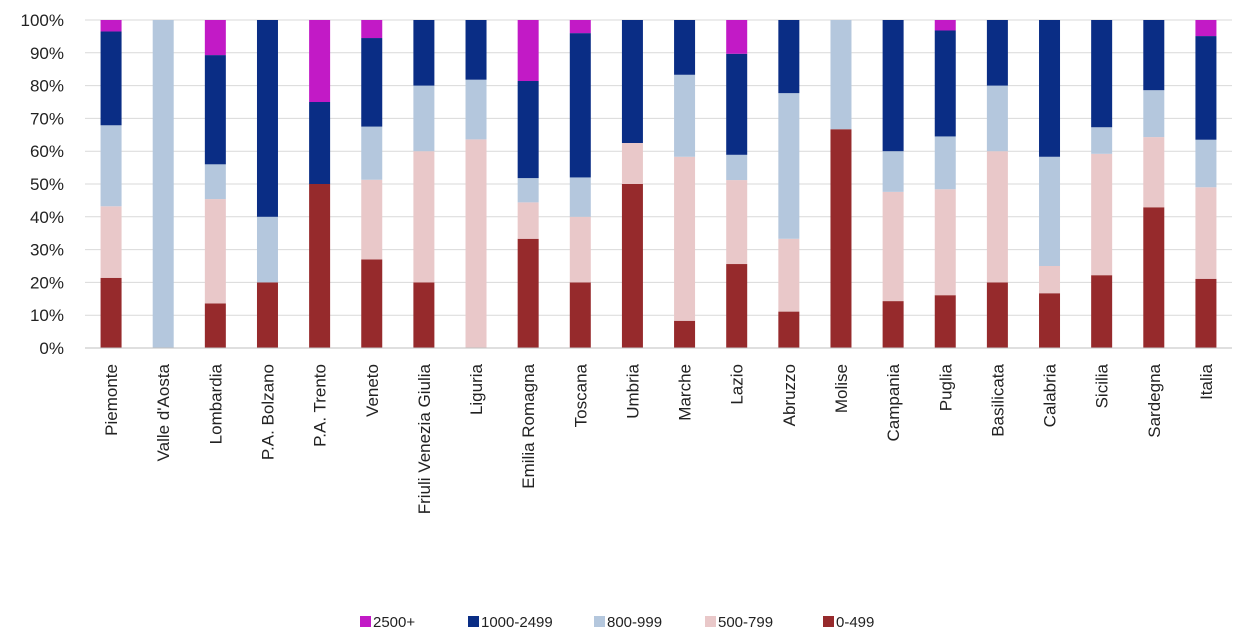 Image resolution: width=1236 pixels, height=633 pixels. Describe the element at coordinates (476, 389) in the screenshot. I see `x-category-label: Liguria` at that location.